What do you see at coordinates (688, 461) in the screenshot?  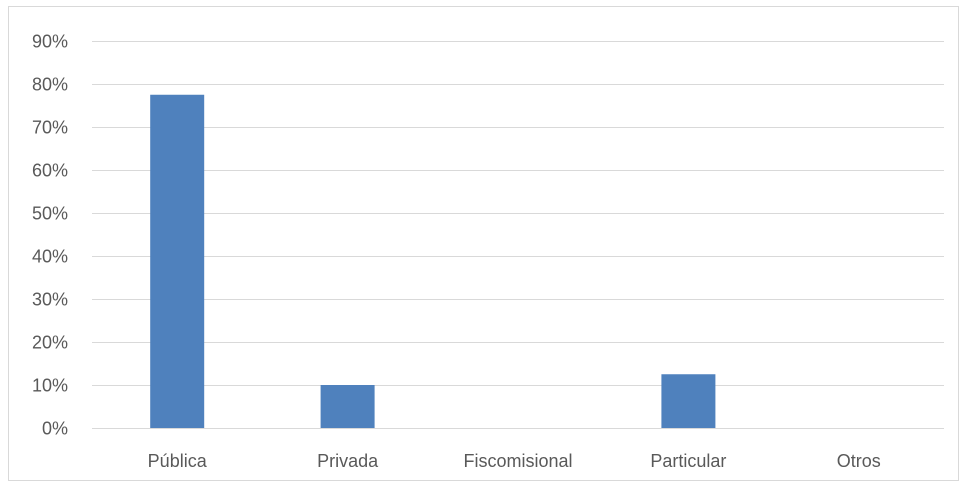 I see `x-category-label: Particular` at bounding box center [688, 461].